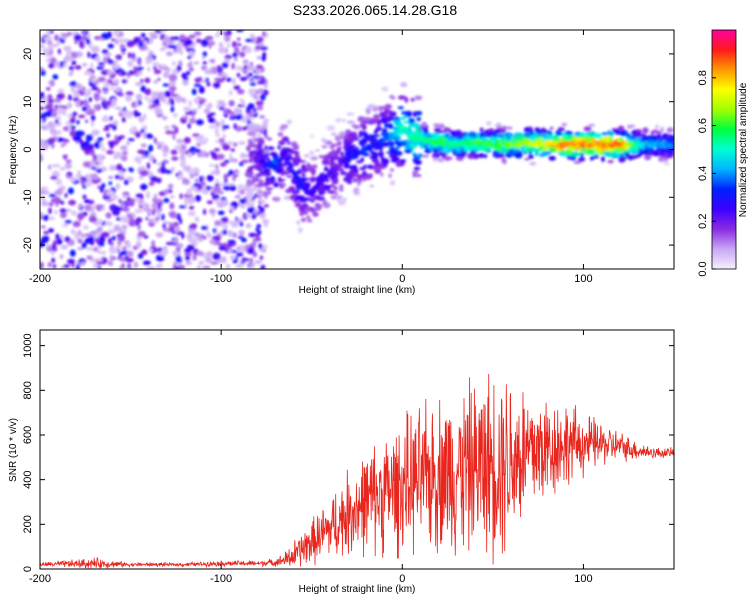 The height and width of the screenshot is (600, 750). Describe the element at coordinates (286, 126) in the screenshot. I see `heatmap-cell-2049` at that location.